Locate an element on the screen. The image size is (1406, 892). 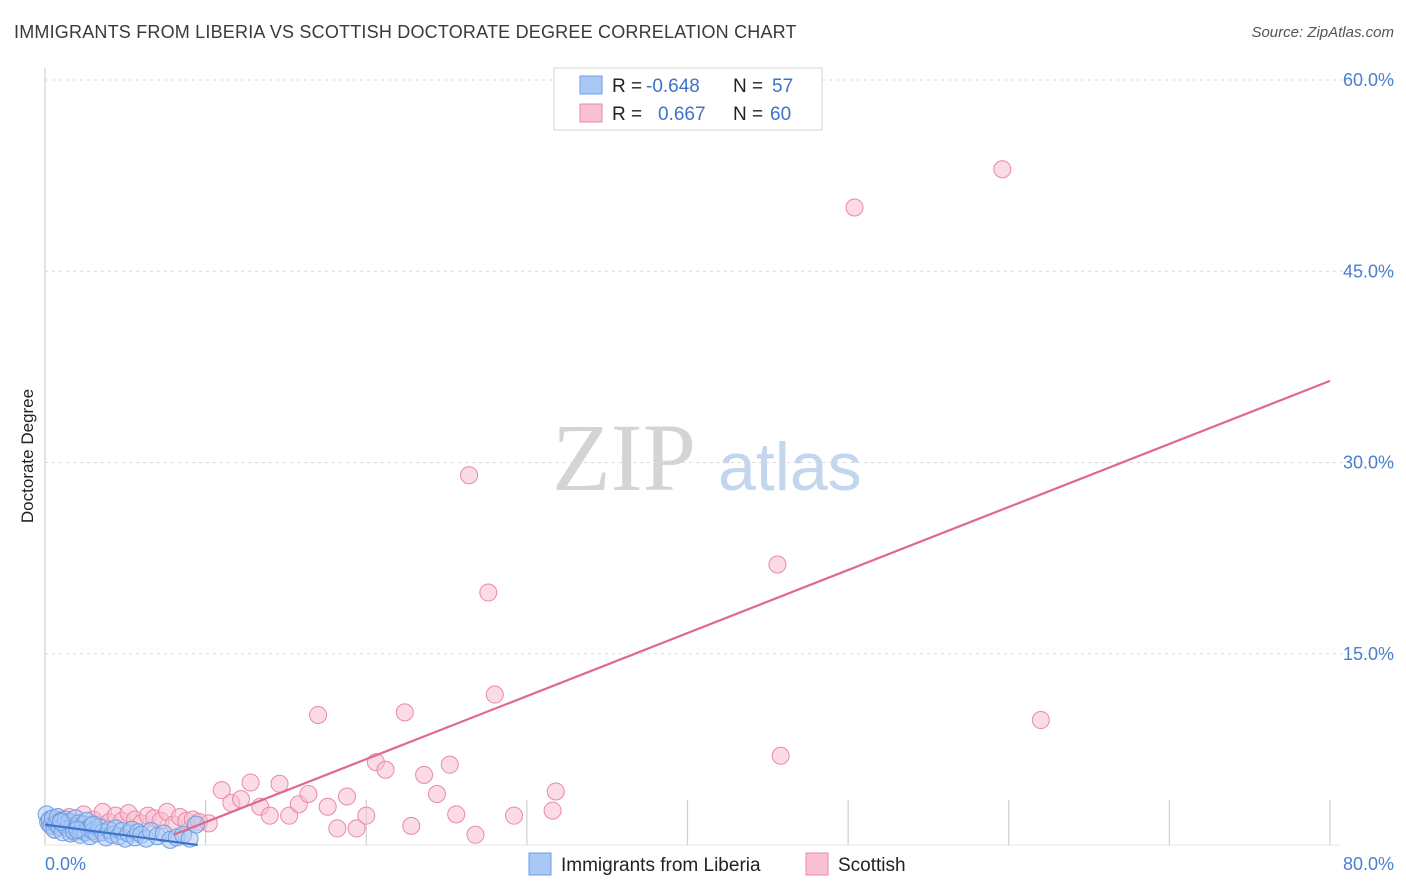
trend-line is located at coordinates (121, 835).